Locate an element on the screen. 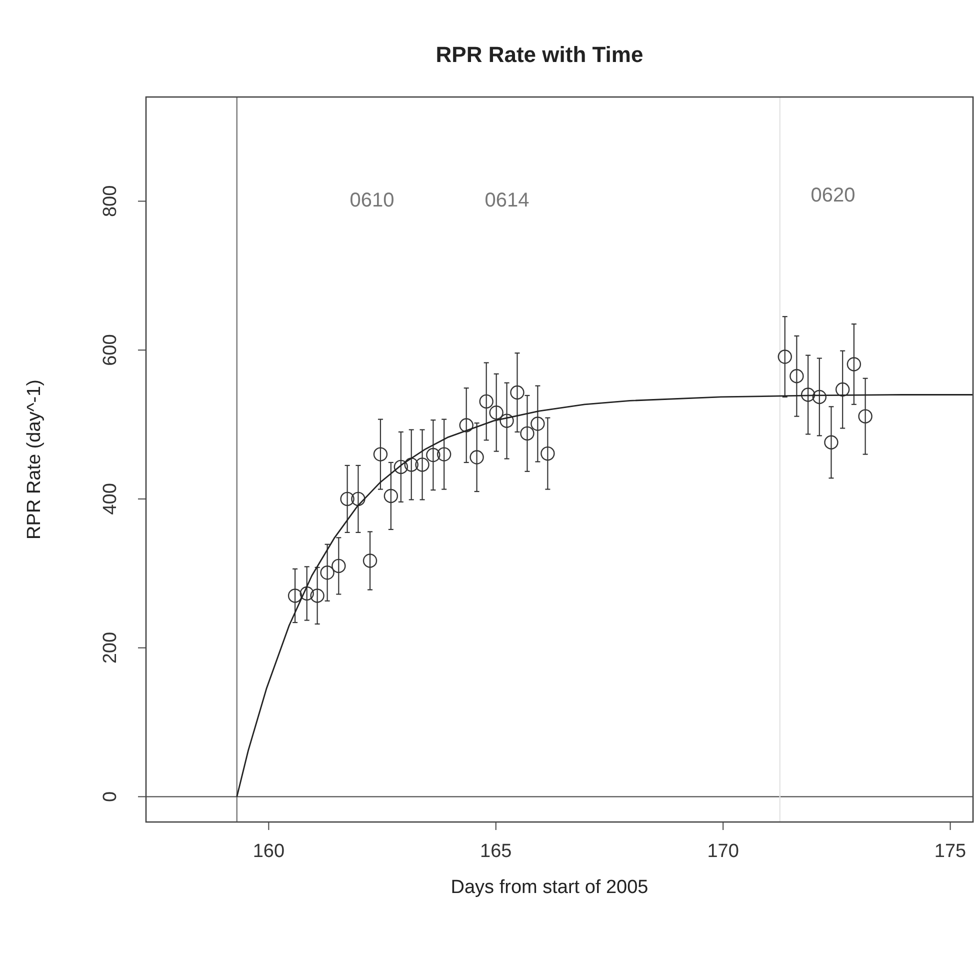 This screenshot has width=974, height=959. annotation: 0614 is located at coordinates (507, 200).